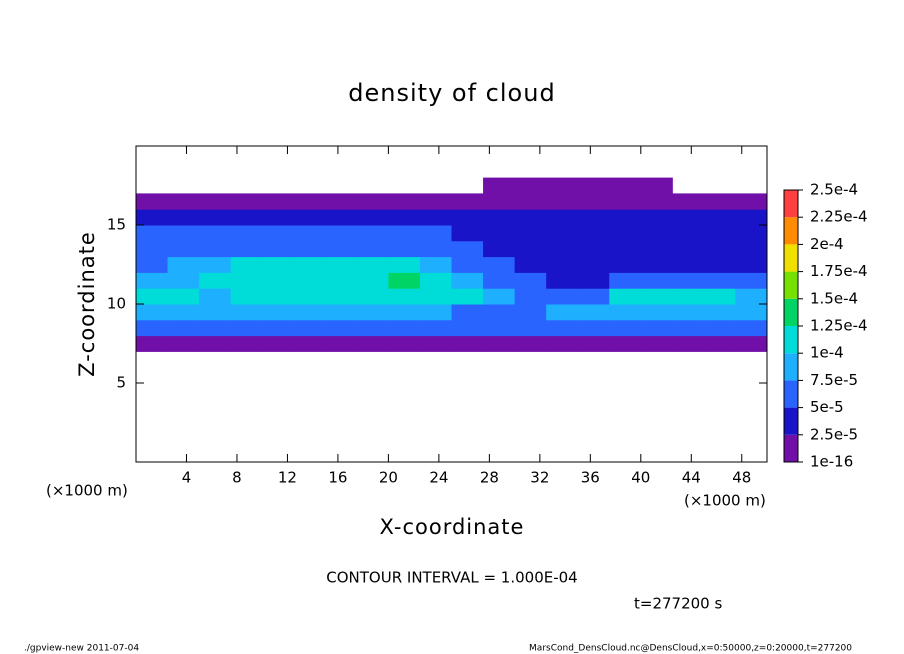 The height and width of the screenshot is (654, 904). What do you see at coordinates (839, 271) in the screenshot?
I see `colorbar-tick-label: 1.75e-4` at bounding box center [839, 271].